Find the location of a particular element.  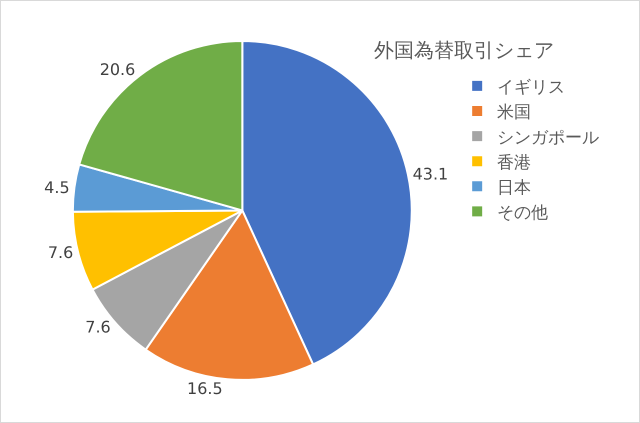

legend-label: 香港 is located at coordinates (514, 162).